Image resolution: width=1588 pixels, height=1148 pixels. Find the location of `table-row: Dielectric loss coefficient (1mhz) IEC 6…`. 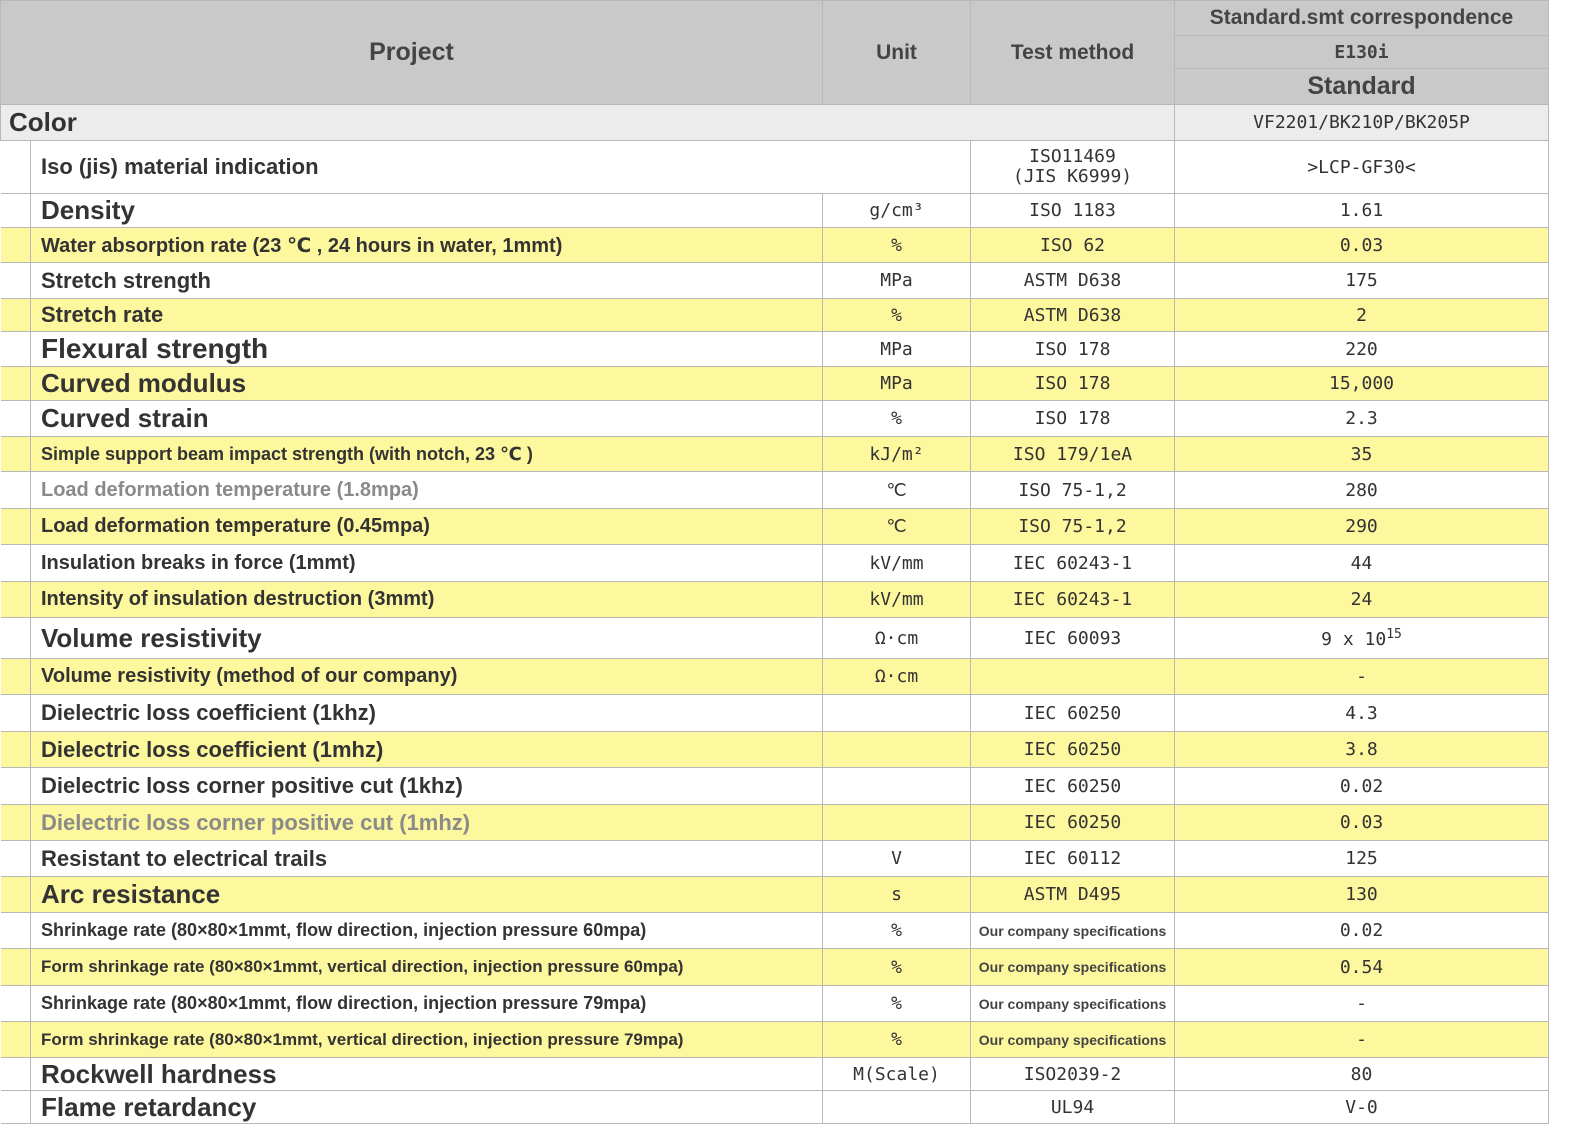

table-row: Dielectric loss coefficient (1mhz) IEC 6… is located at coordinates (775, 749).